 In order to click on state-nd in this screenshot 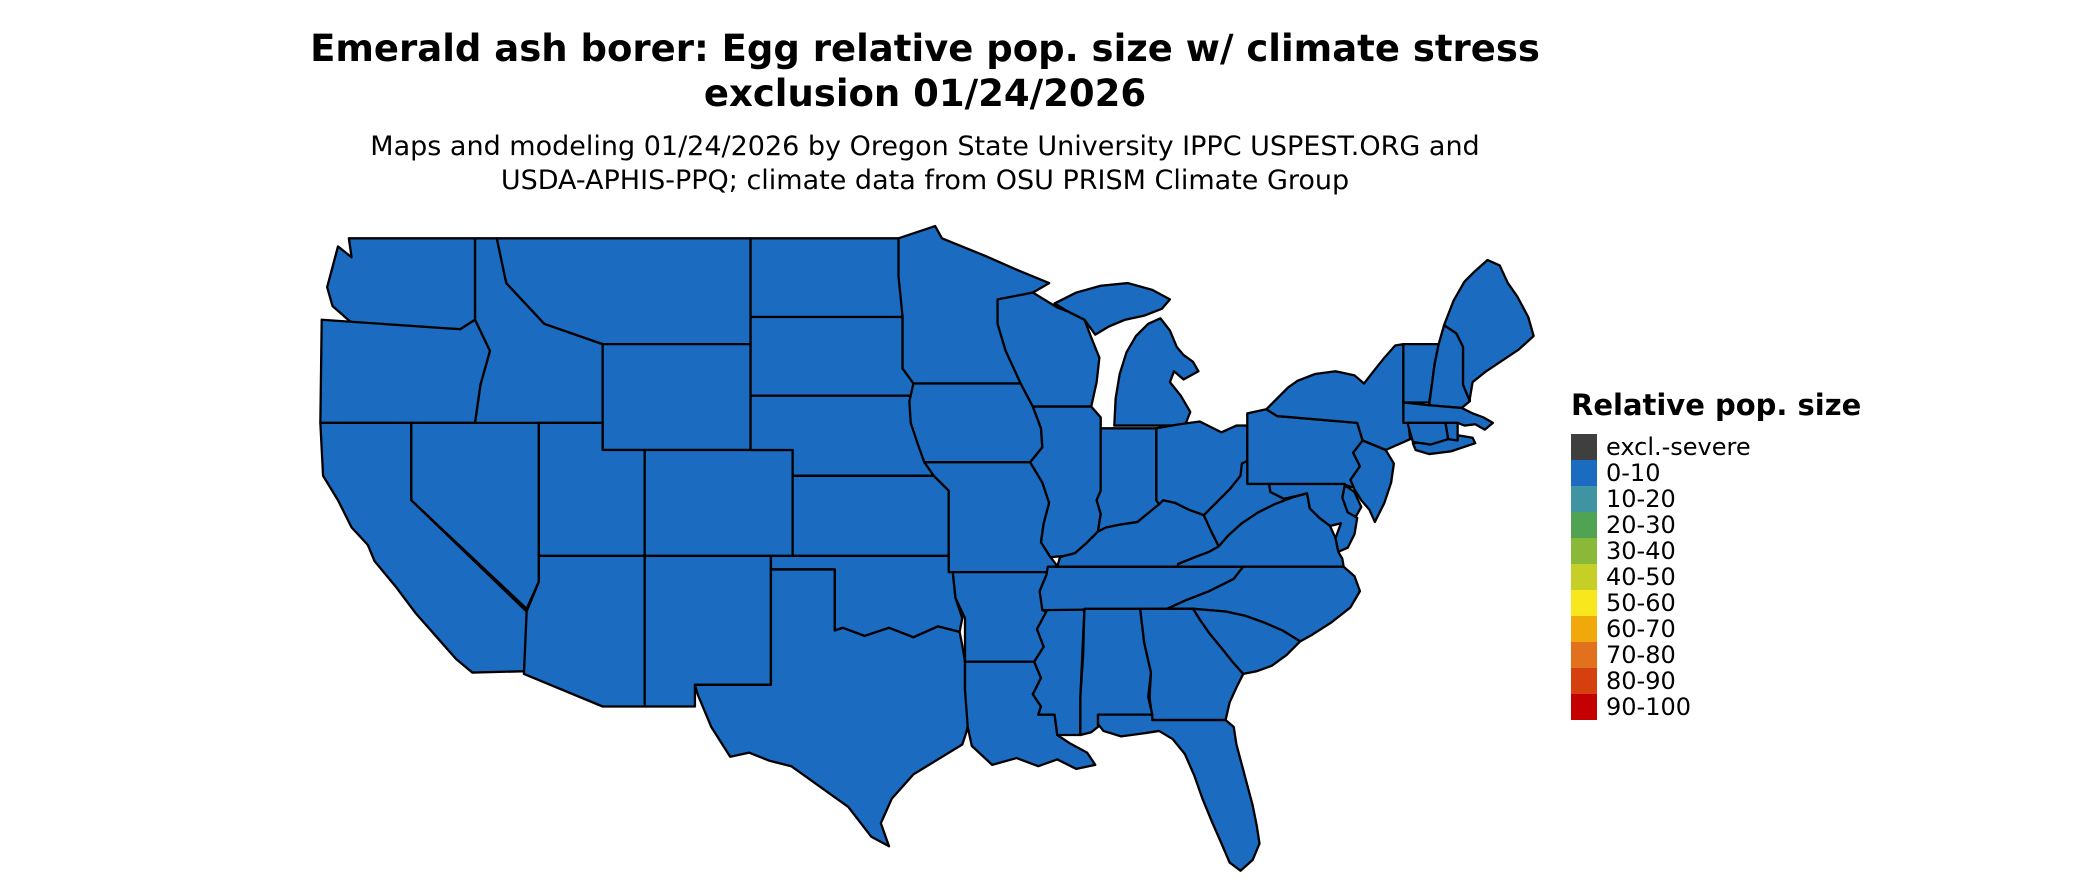, I will do `click(826, 278)`.